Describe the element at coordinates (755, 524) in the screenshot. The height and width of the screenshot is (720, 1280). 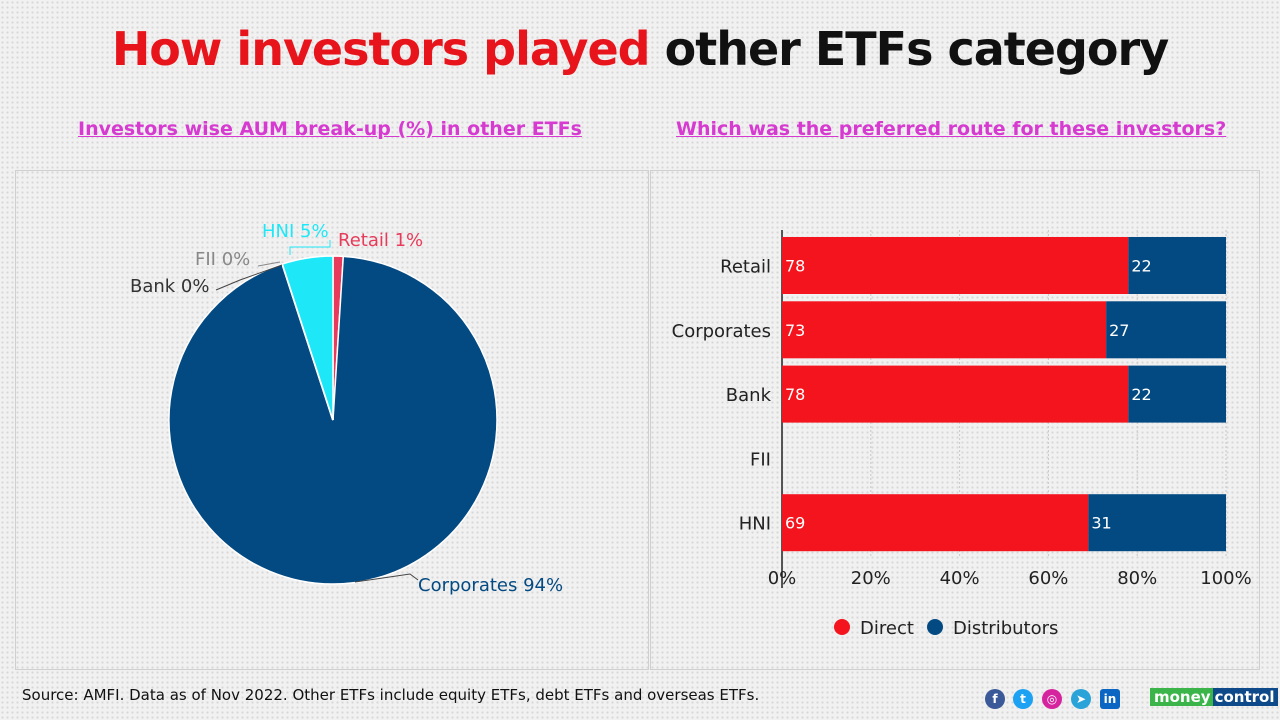
I see `category-label: HNI` at that location.